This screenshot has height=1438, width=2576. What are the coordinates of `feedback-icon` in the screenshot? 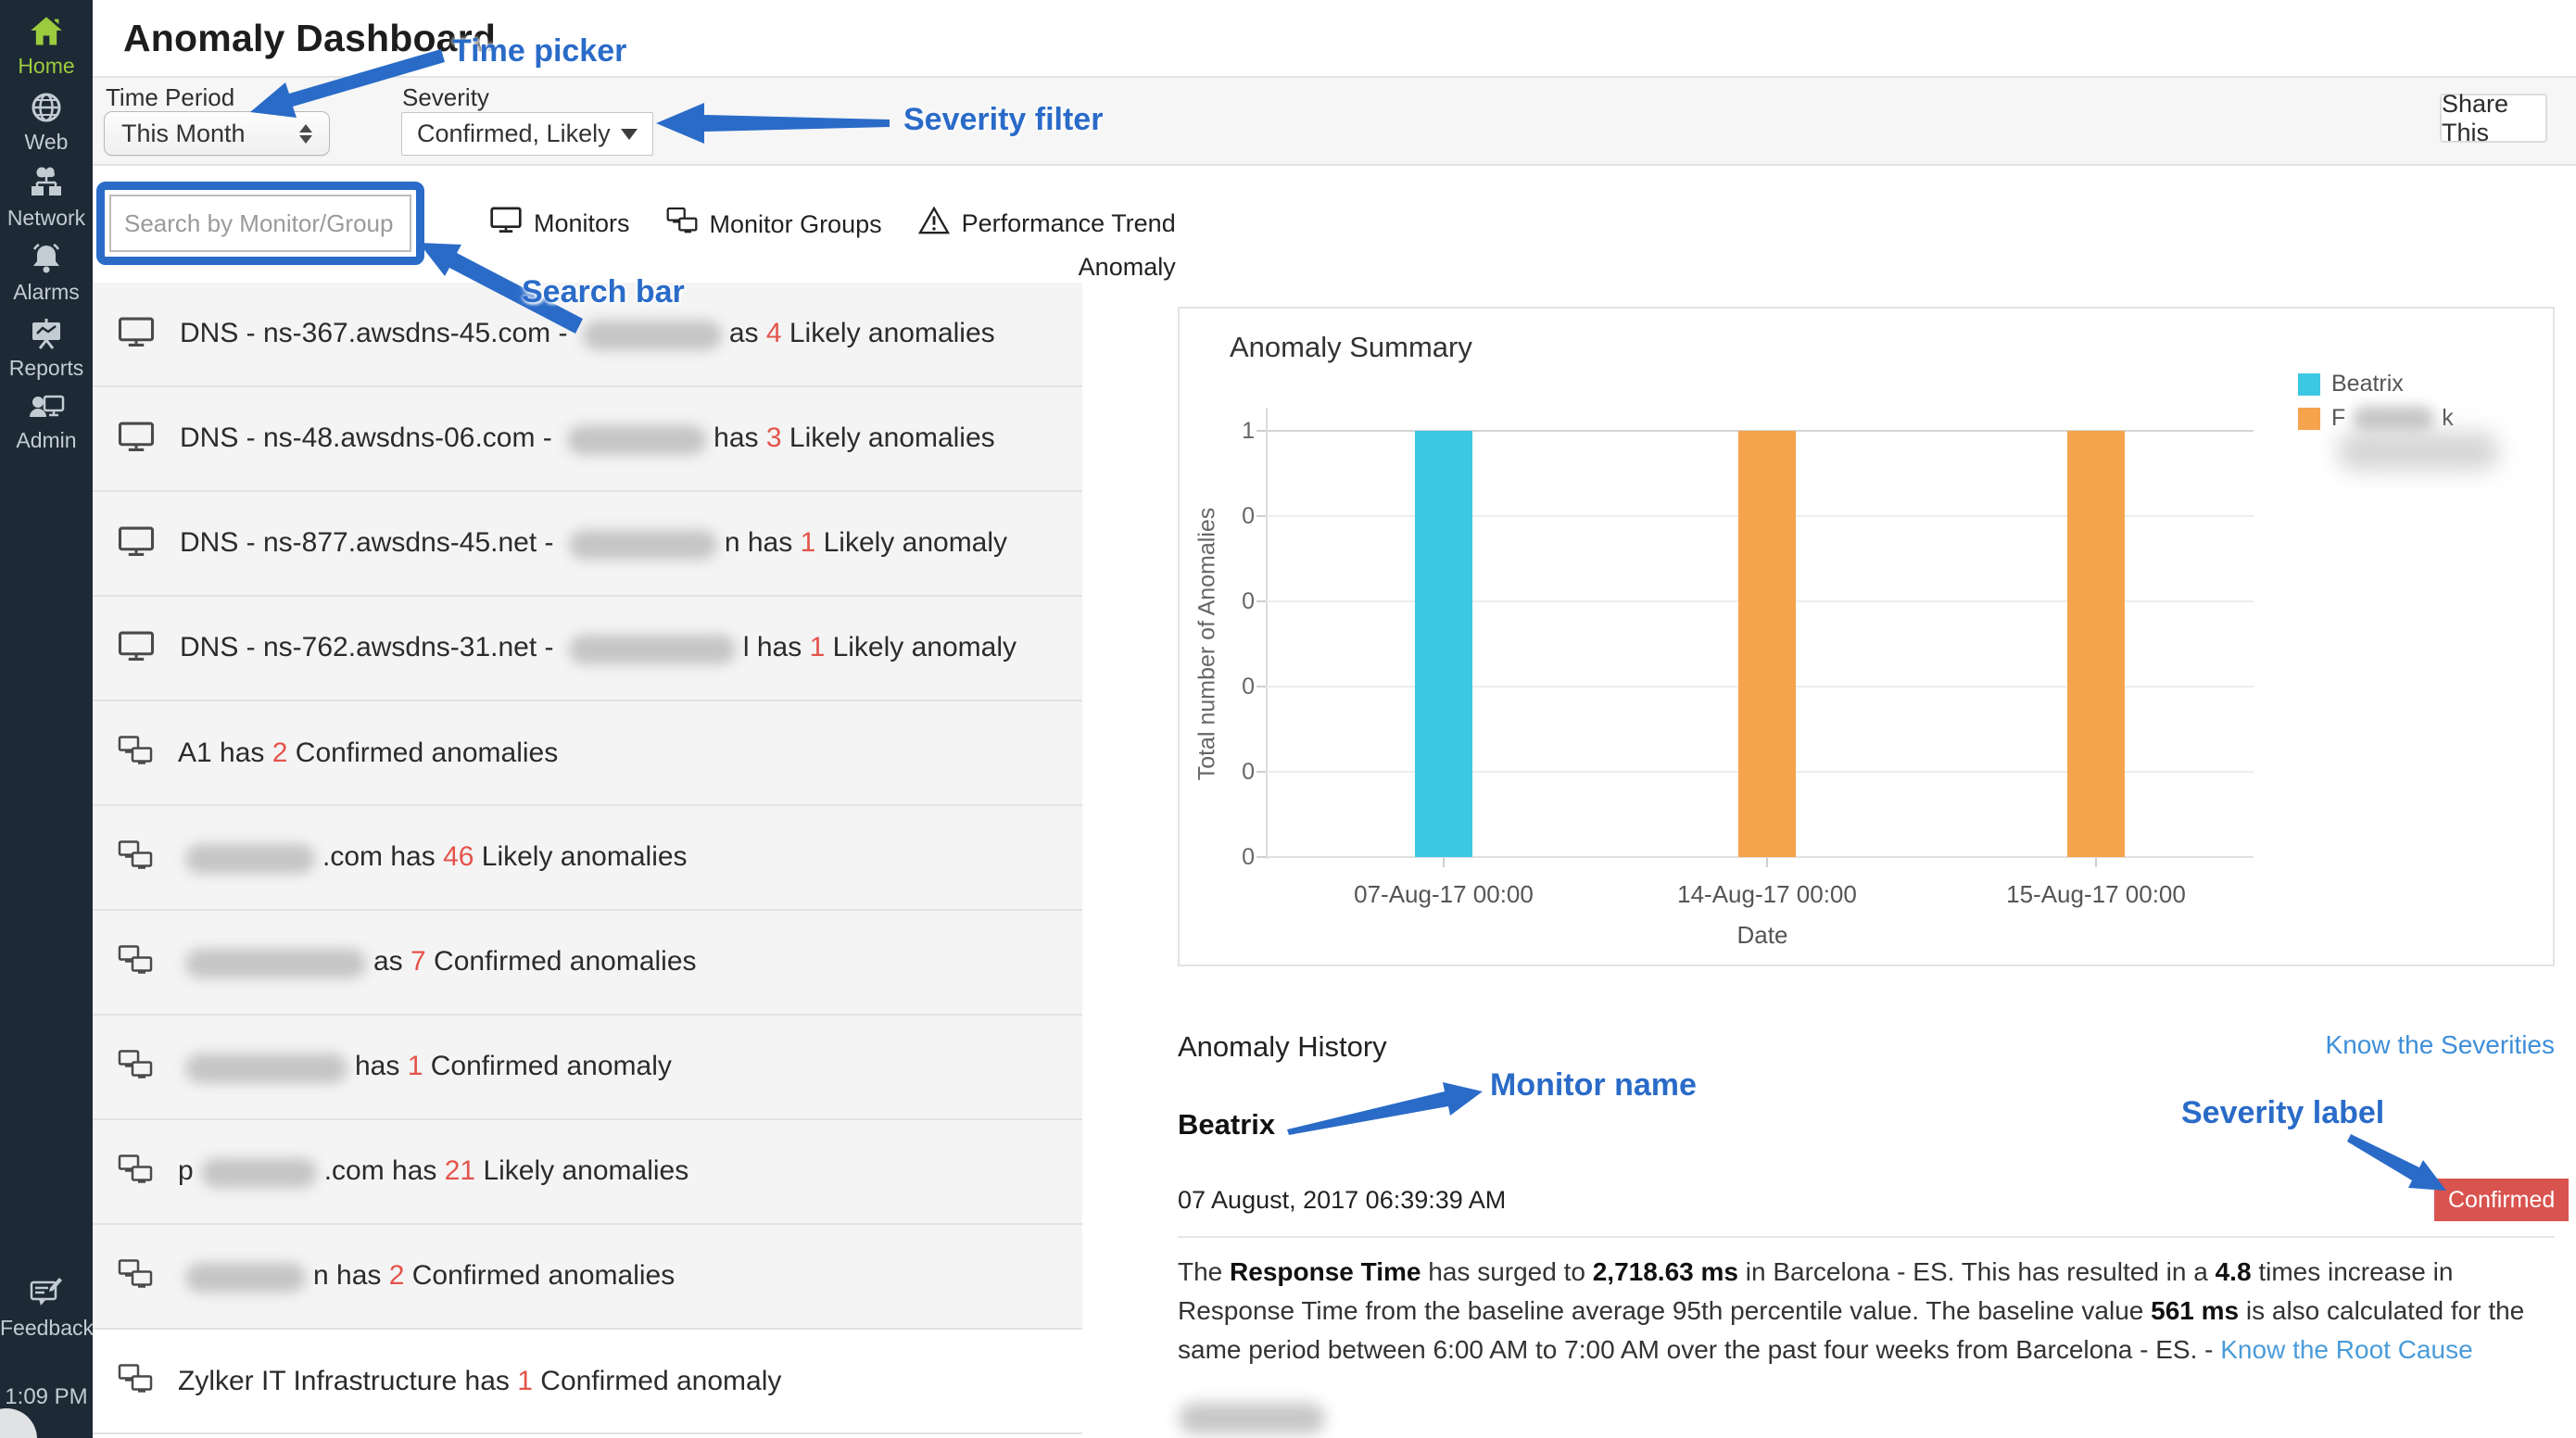 It's located at (47, 1292).